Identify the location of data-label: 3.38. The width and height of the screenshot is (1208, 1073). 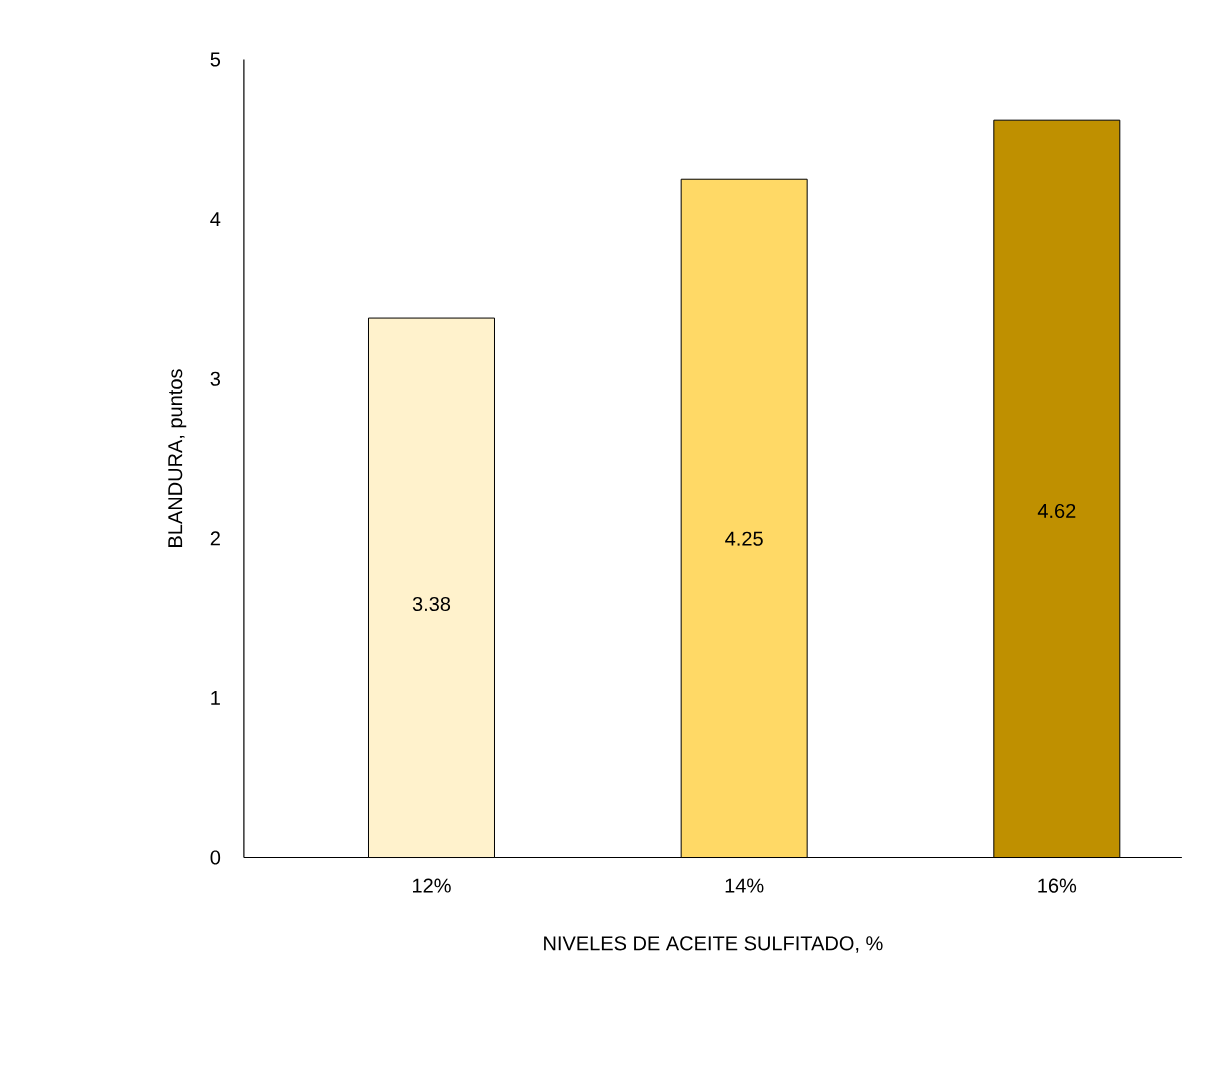
(431, 604).